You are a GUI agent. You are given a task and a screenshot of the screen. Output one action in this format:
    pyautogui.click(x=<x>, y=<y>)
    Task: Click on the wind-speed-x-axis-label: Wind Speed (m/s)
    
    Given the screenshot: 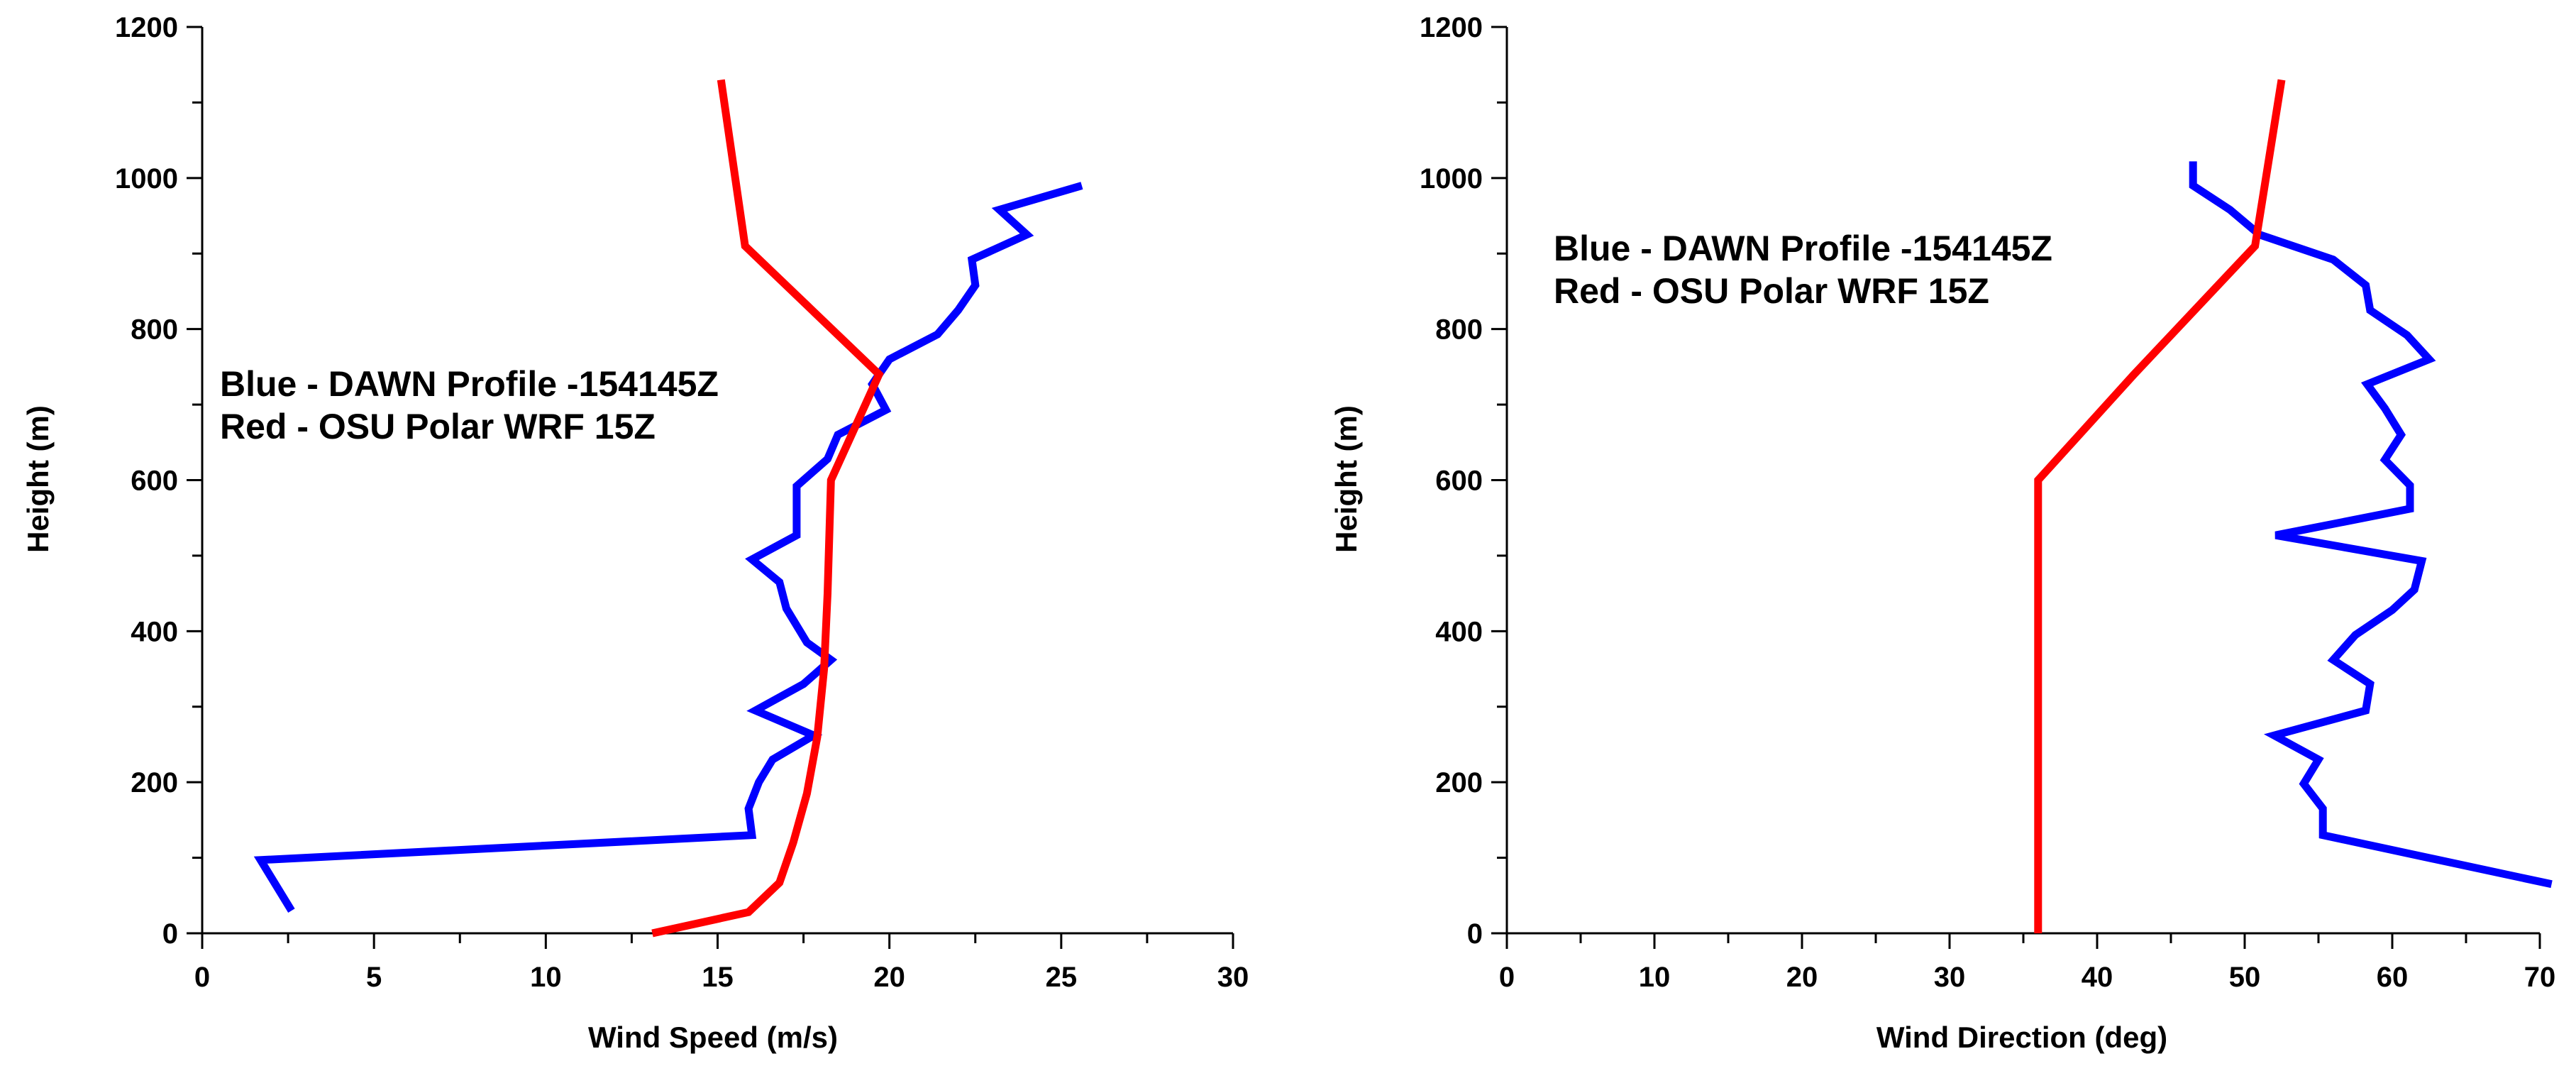 What is the action you would take?
    pyautogui.click(x=713, y=1037)
    